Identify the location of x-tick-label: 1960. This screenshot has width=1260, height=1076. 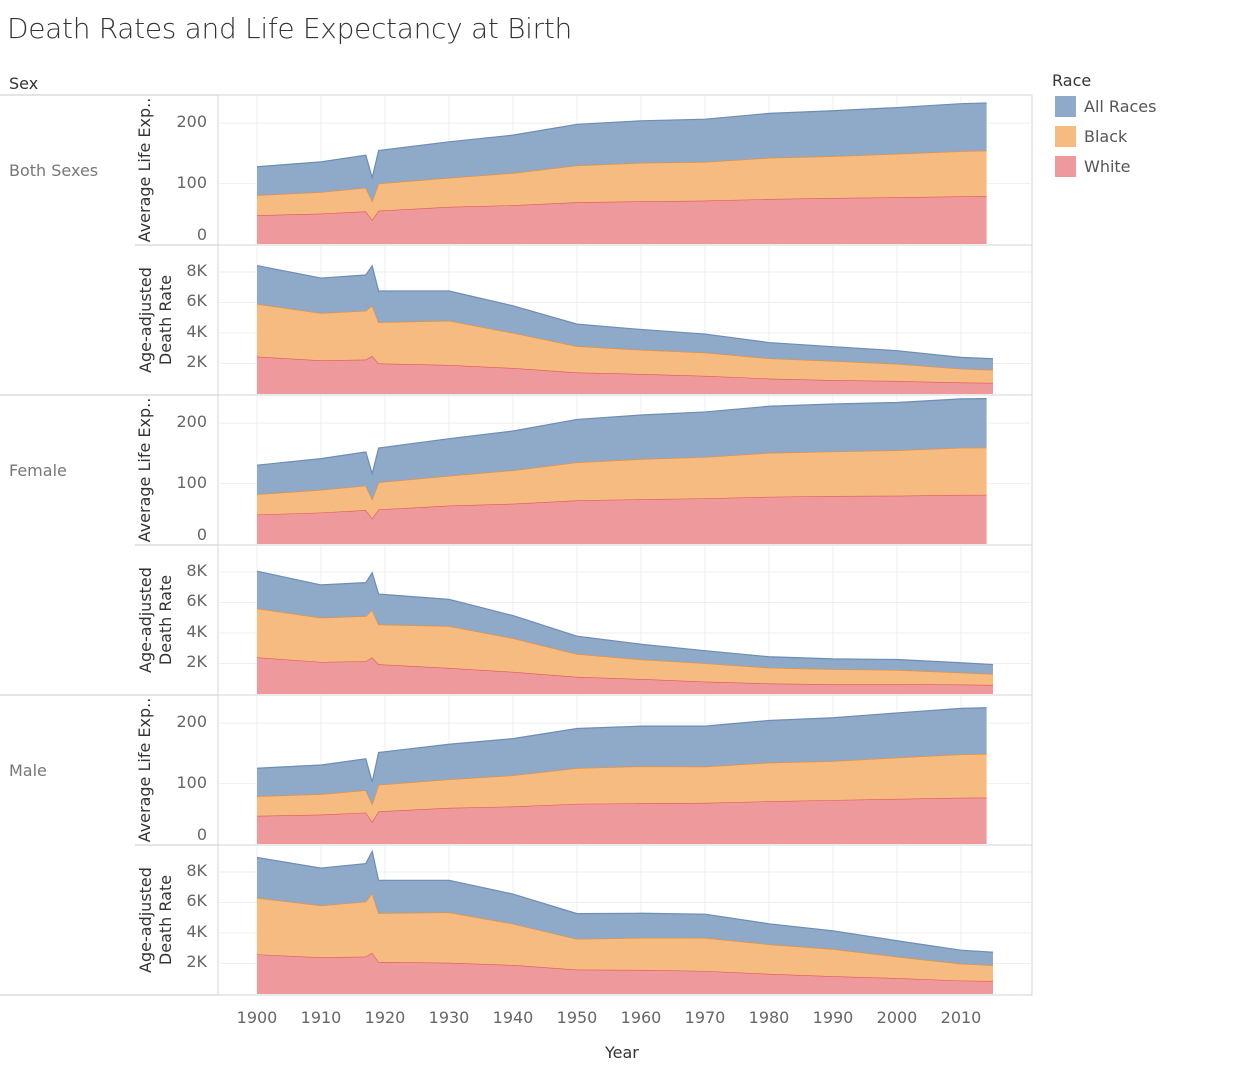
(641, 1017).